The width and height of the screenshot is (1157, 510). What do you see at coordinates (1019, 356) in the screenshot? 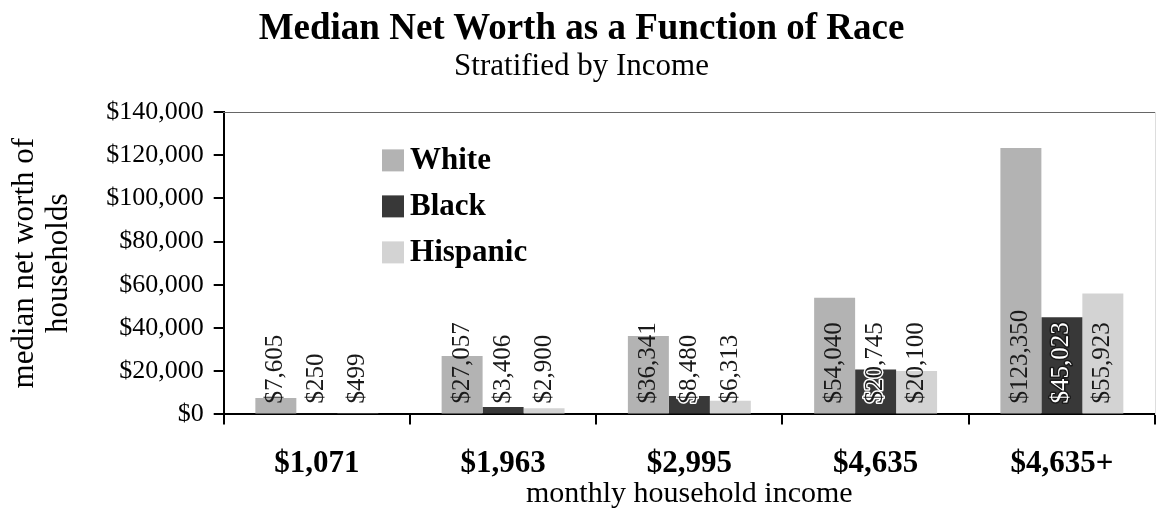
I see `data-label: $123,350` at bounding box center [1019, 356].